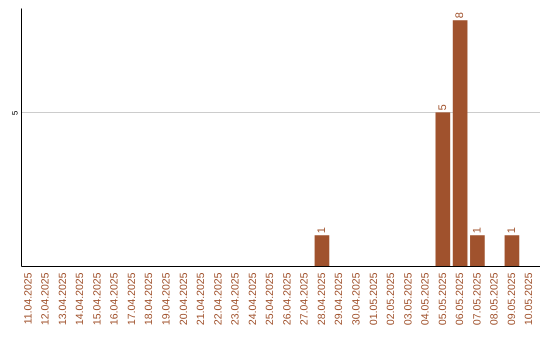  What do you see at coordinates (477, 299) in the screenshot?
I see `x-tick-label: 07.05.2025` at bounding box center [477, 299].